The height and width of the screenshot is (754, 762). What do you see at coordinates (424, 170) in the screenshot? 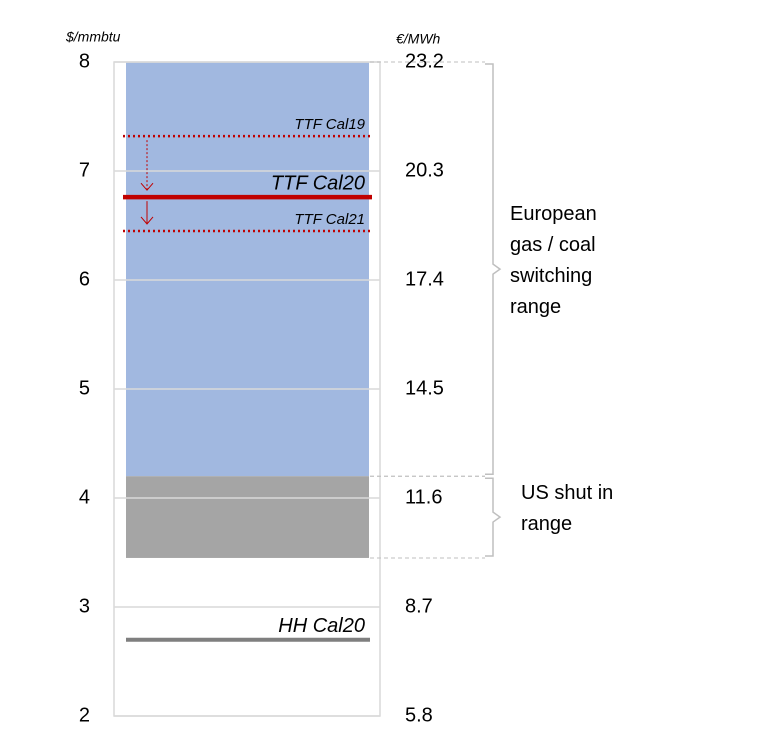
I see `y2-tick-label: 20.3` at bounding box center [424, 170].